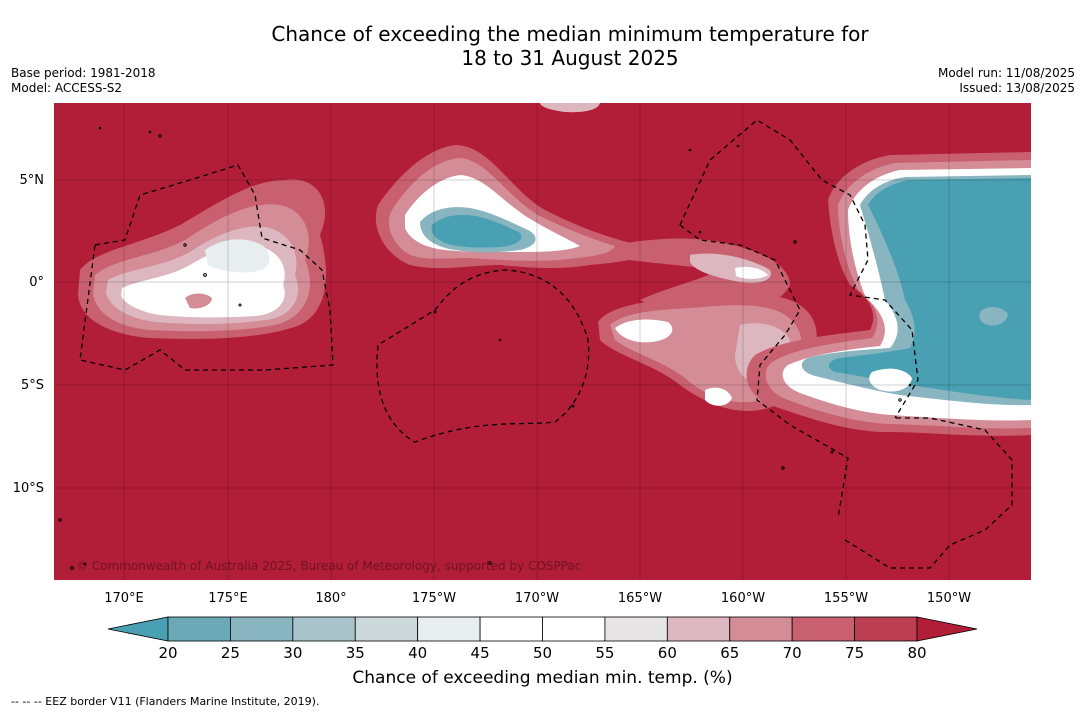  What do you see at coordinates (846, 598) in the screenshot?
I see `lon-label: 155°W` at bounding box center [846, 598].